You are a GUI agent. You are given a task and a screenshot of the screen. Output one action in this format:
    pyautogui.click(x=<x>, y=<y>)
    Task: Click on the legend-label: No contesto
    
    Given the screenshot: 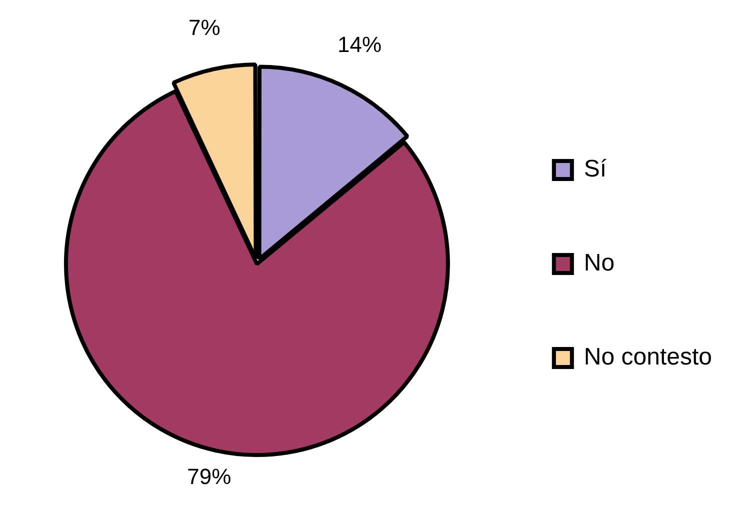 What is the action you would take?
    pyautogui.click(x=648, y=357)
    